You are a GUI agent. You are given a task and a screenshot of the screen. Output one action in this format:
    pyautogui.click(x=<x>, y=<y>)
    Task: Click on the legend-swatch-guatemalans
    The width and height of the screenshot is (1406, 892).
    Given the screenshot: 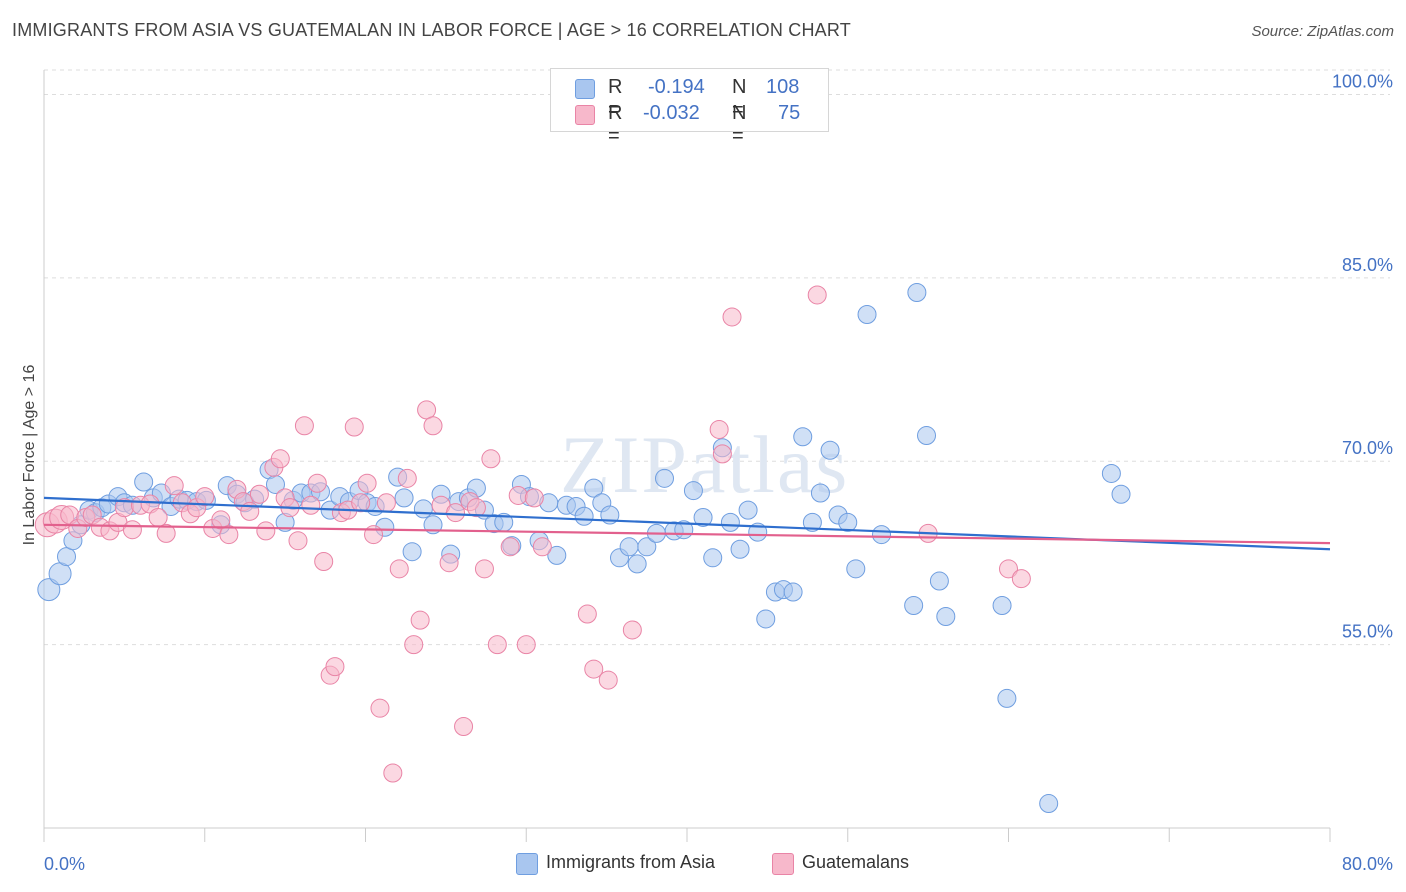 What is the action you would take?
    pyautogui.click(x=585, y=115)
    